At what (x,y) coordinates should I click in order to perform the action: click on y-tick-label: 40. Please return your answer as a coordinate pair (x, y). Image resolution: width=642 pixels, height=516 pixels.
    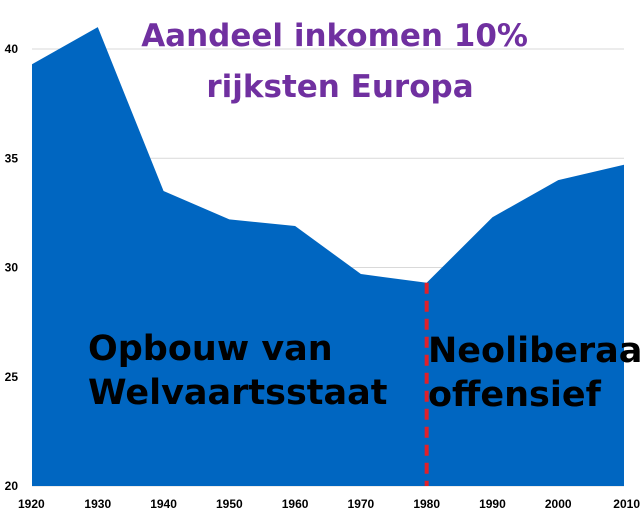
    Looking at the image, I should click on (12, 49).